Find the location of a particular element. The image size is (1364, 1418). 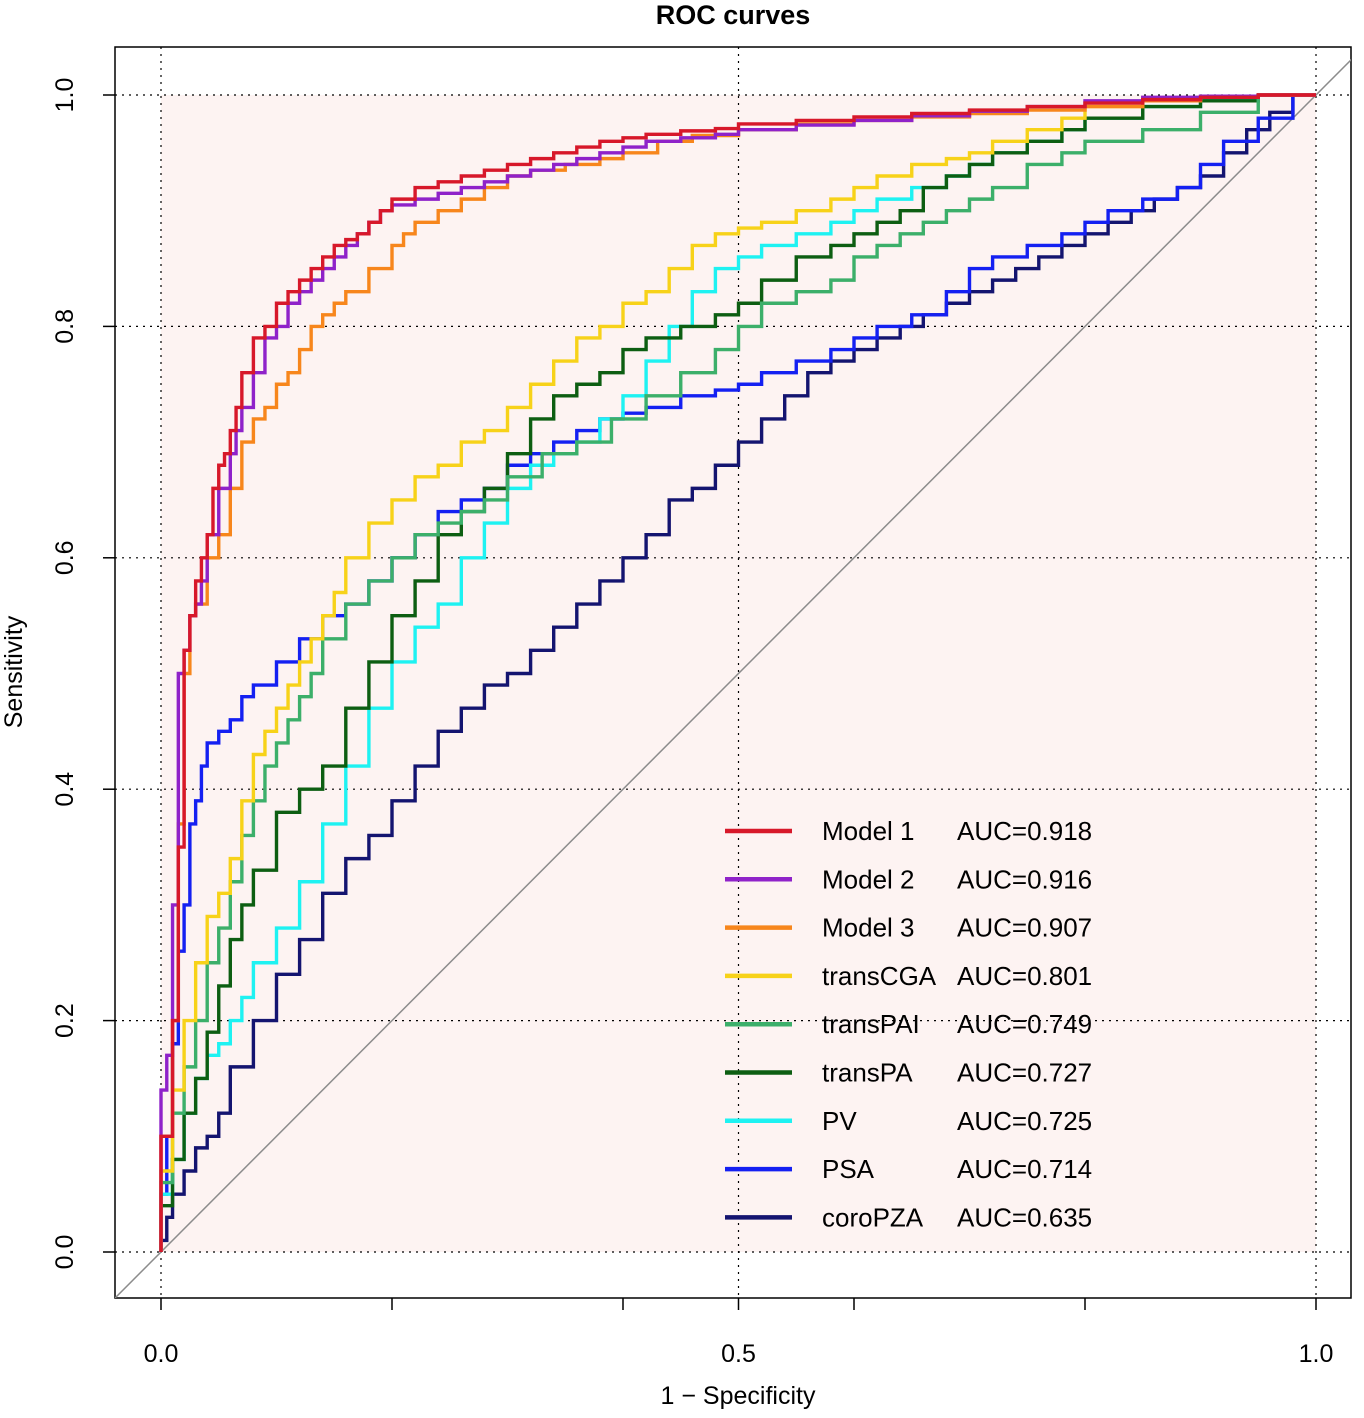

x-tick-label: 0.5 is located at coordinates (738, 1354).